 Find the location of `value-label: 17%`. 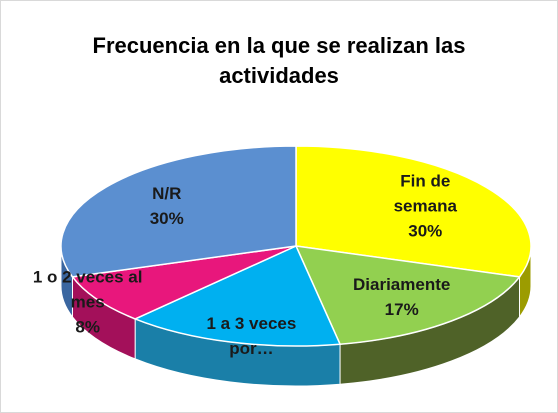

value-label: 17% is located at coordinates (401, 309).